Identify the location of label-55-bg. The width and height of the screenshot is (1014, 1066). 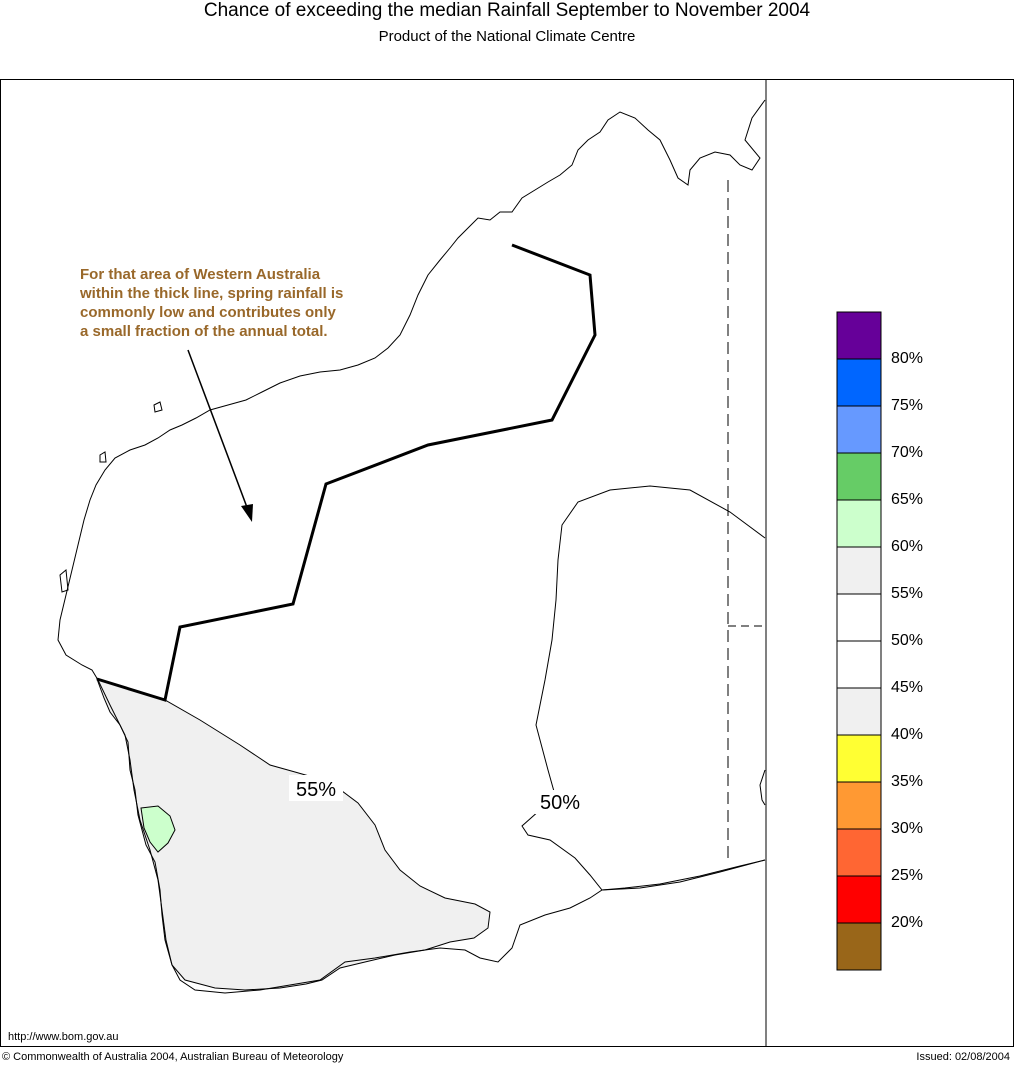
(316, 788).